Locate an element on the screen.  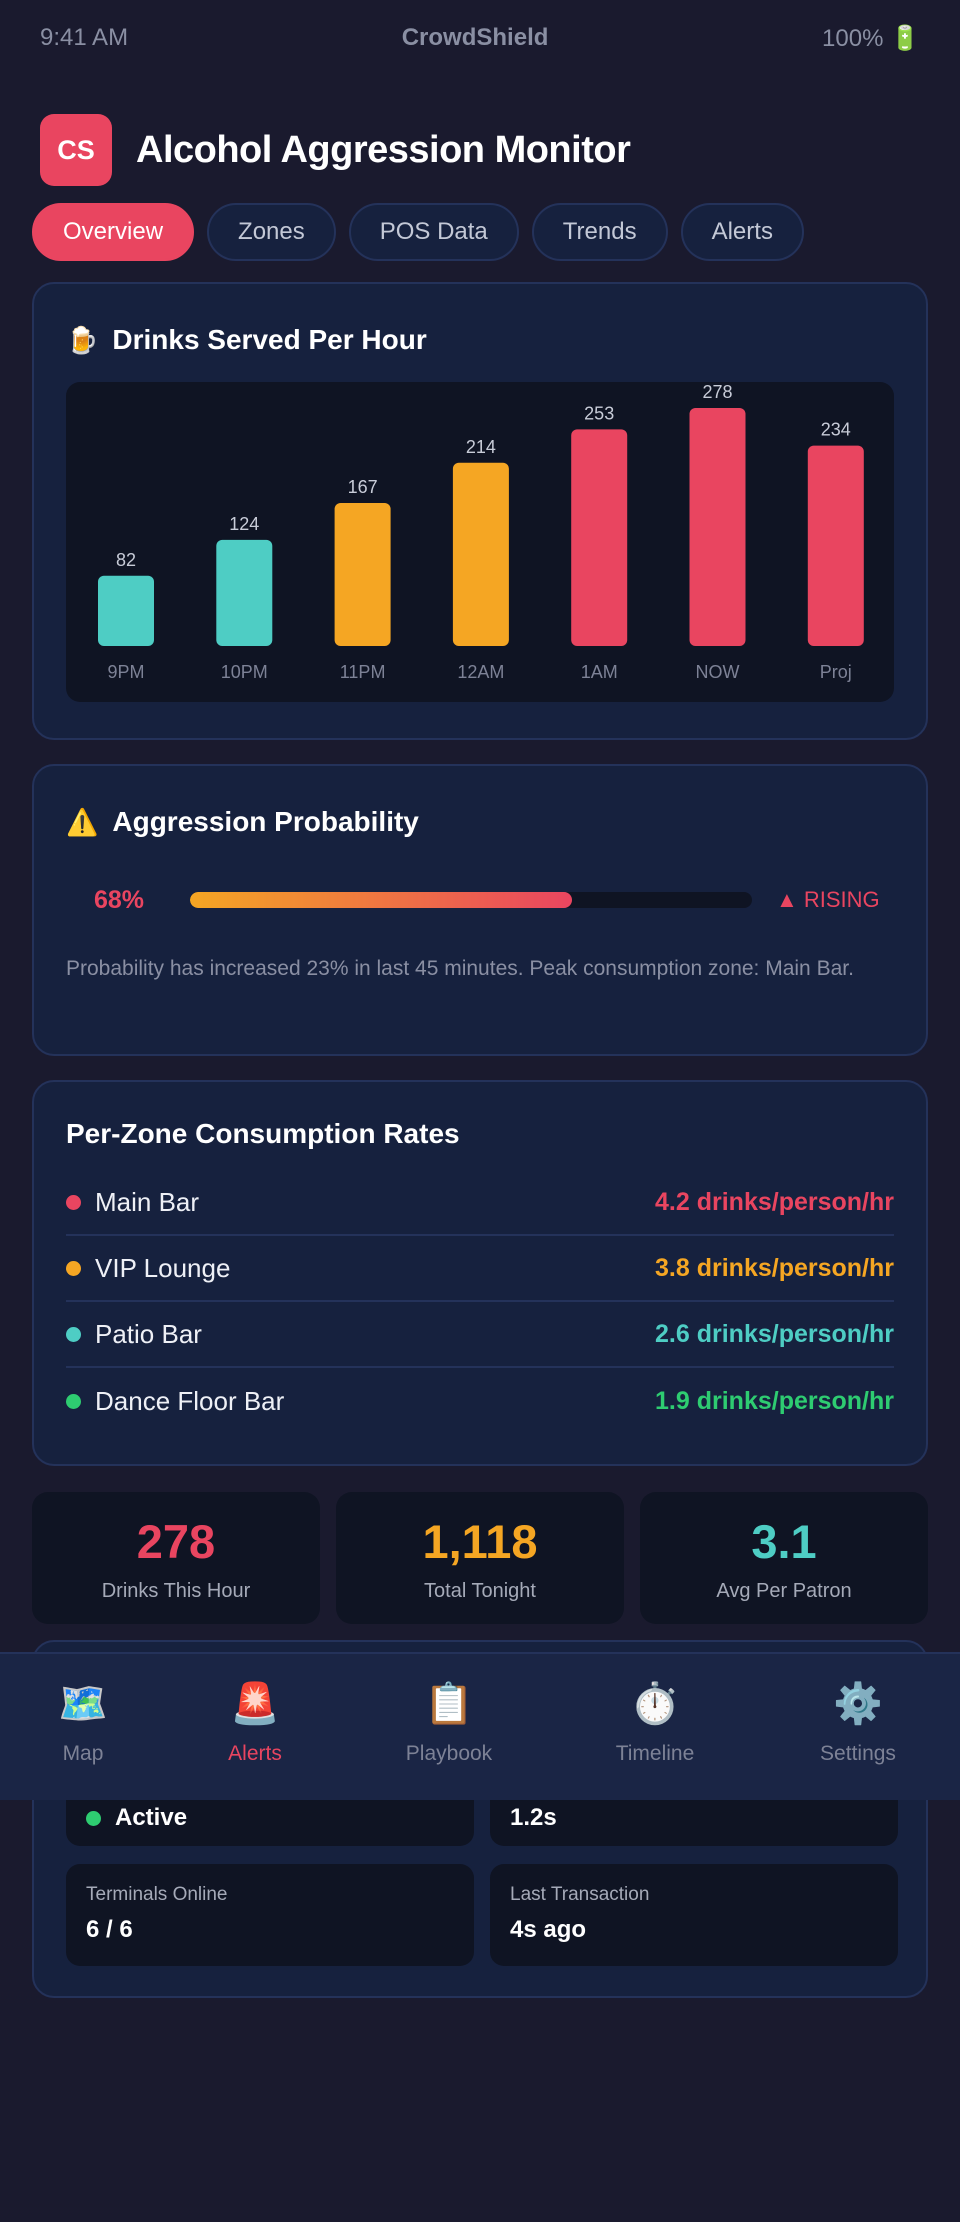
tab-alerts: Alerts is located at coordinates (742, 232).